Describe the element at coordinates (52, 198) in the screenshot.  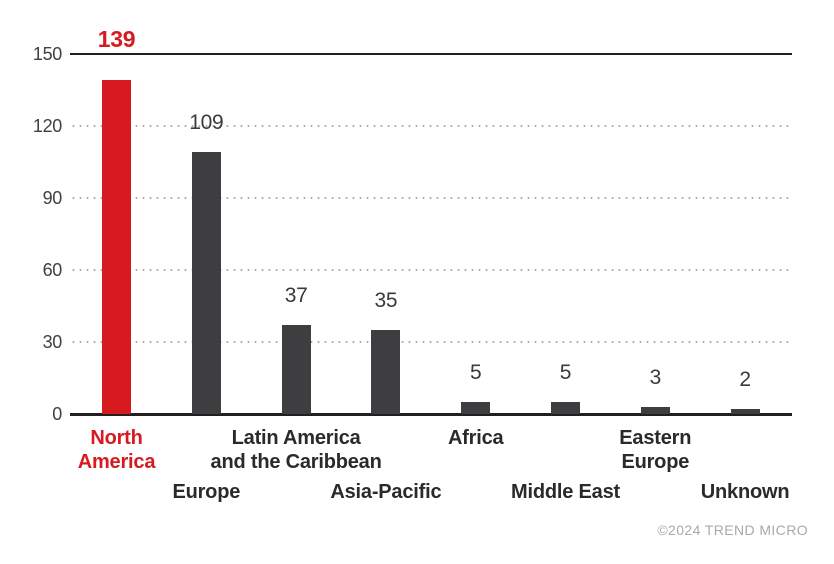
I see `y-axis-tick-label: 90` at that location.